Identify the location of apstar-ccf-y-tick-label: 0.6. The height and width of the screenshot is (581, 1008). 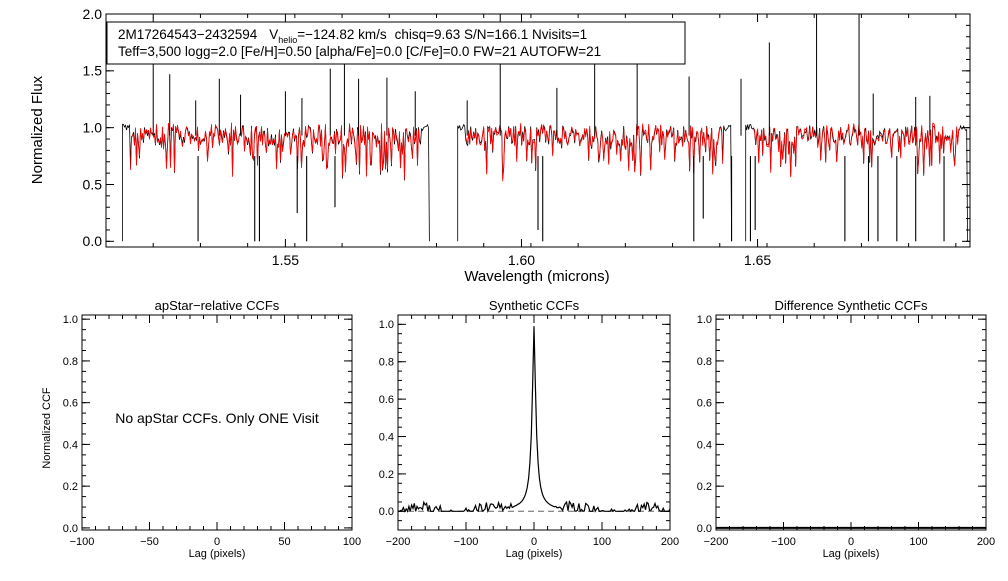
(70, 404).